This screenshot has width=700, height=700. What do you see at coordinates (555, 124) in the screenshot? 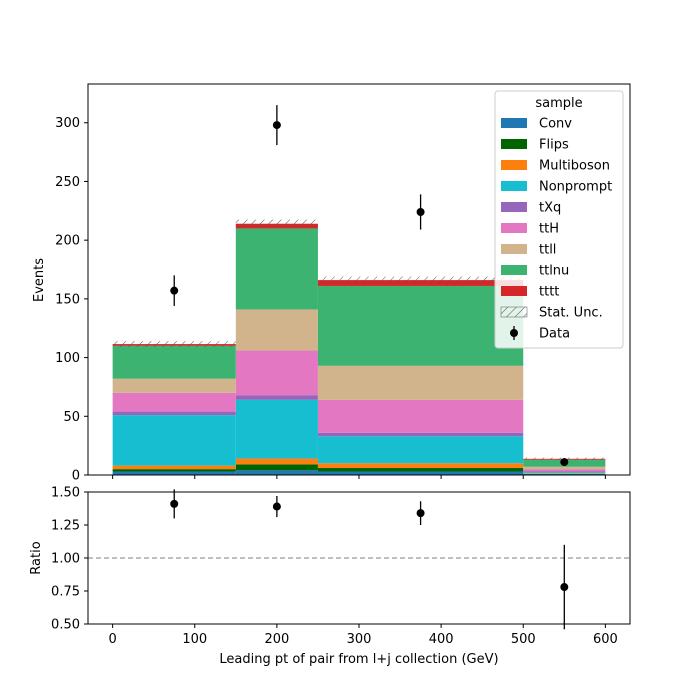
I see `legend-label: Conv` at bounding box center [555, 124].